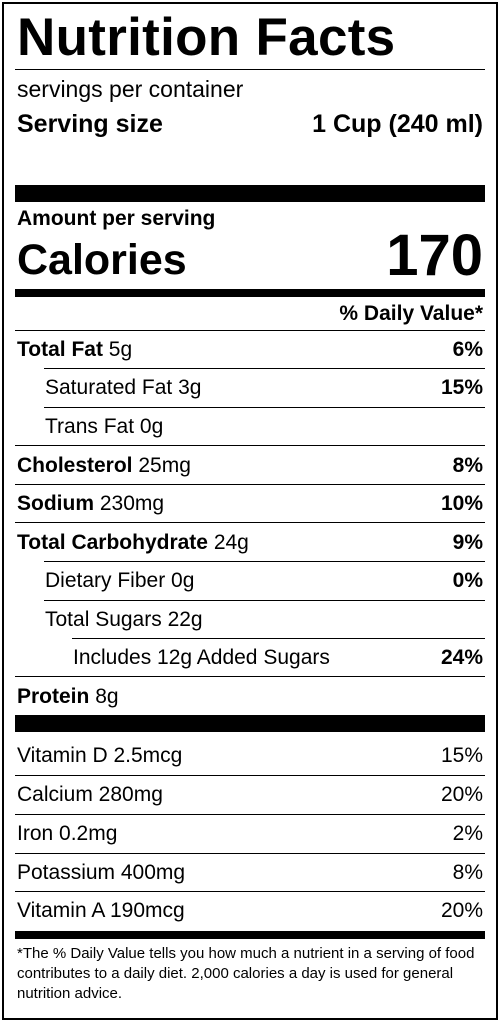  Describe the element at coordinates (467, 542) in the screenshot. I see `nutrient-dv: 9%` at that location.